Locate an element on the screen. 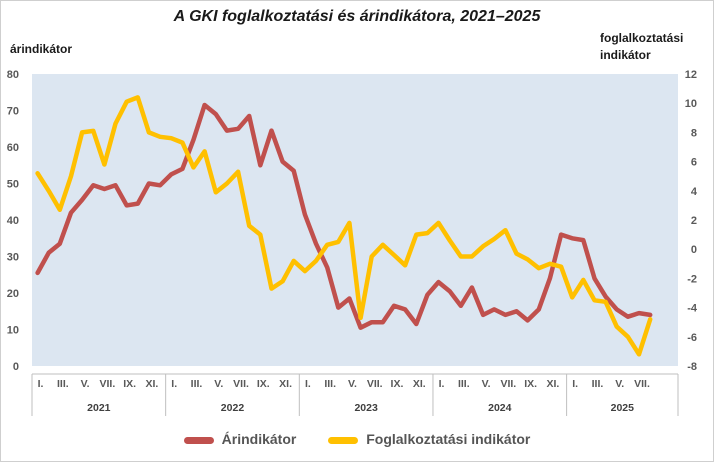 The width and height of the screenshot is (714, 462). y-left-tick-label: 70 is located at coordinates (13, 112).